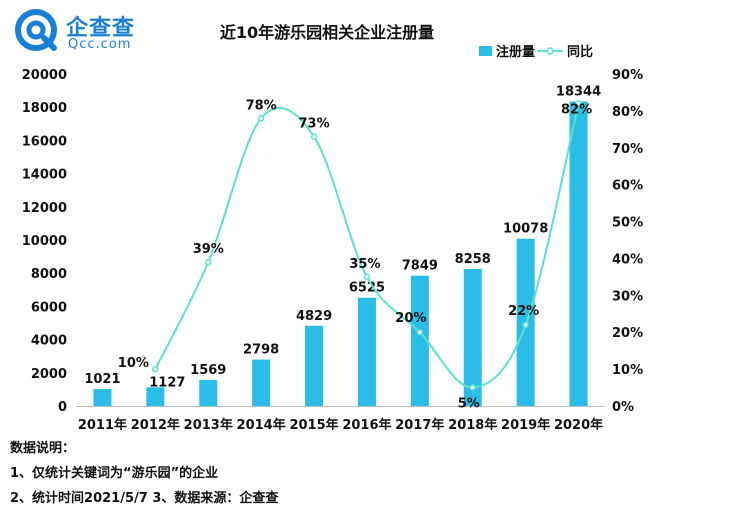 The width and height of the screenshot is (731, 528). Describe the element at coordinates (627, 149) in the screenshot. I see `y-right-tick-label: 70%` at that location.